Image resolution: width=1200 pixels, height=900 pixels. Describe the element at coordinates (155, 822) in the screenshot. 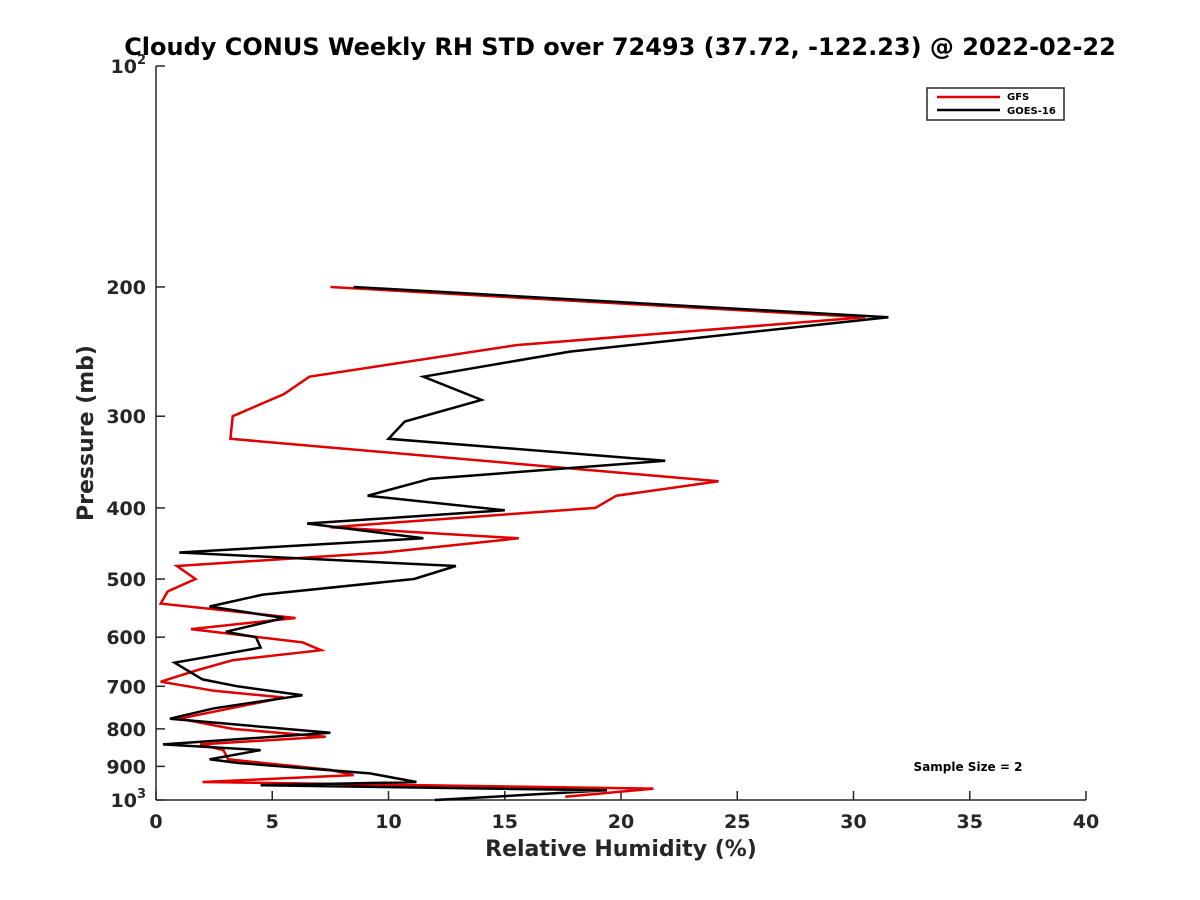

I see `x-tick-label: 0` at that location.